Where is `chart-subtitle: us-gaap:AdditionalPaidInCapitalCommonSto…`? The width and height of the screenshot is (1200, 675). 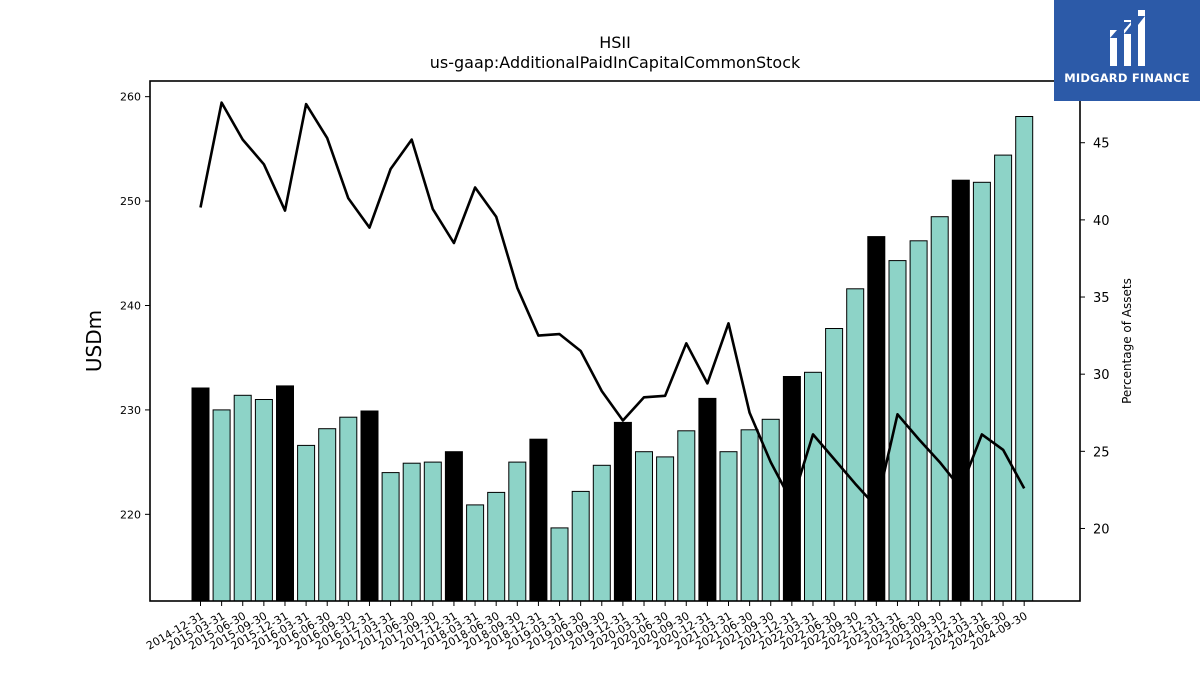
chart-subtitle: us-gaap:AdditionalPaidInCapitalCommonSto… is located at coordinates (615, 62).